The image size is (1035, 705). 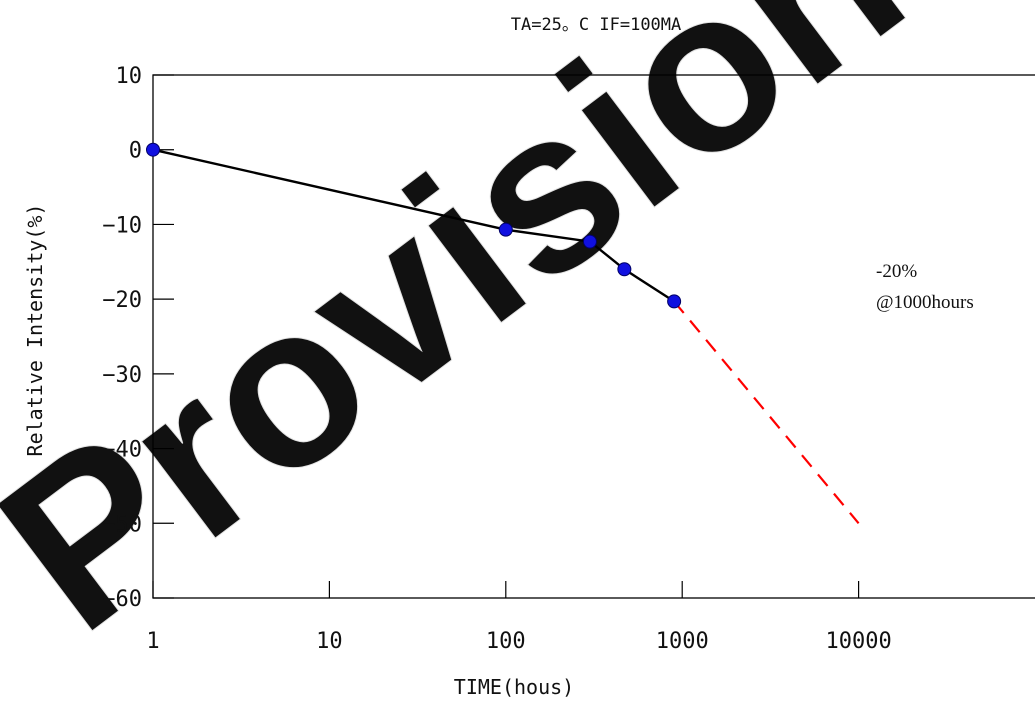 What do you see at coordinates (682, 641) in the screenshot?
I see `x-tick-label: 1000` at bounding box center [682, 641].